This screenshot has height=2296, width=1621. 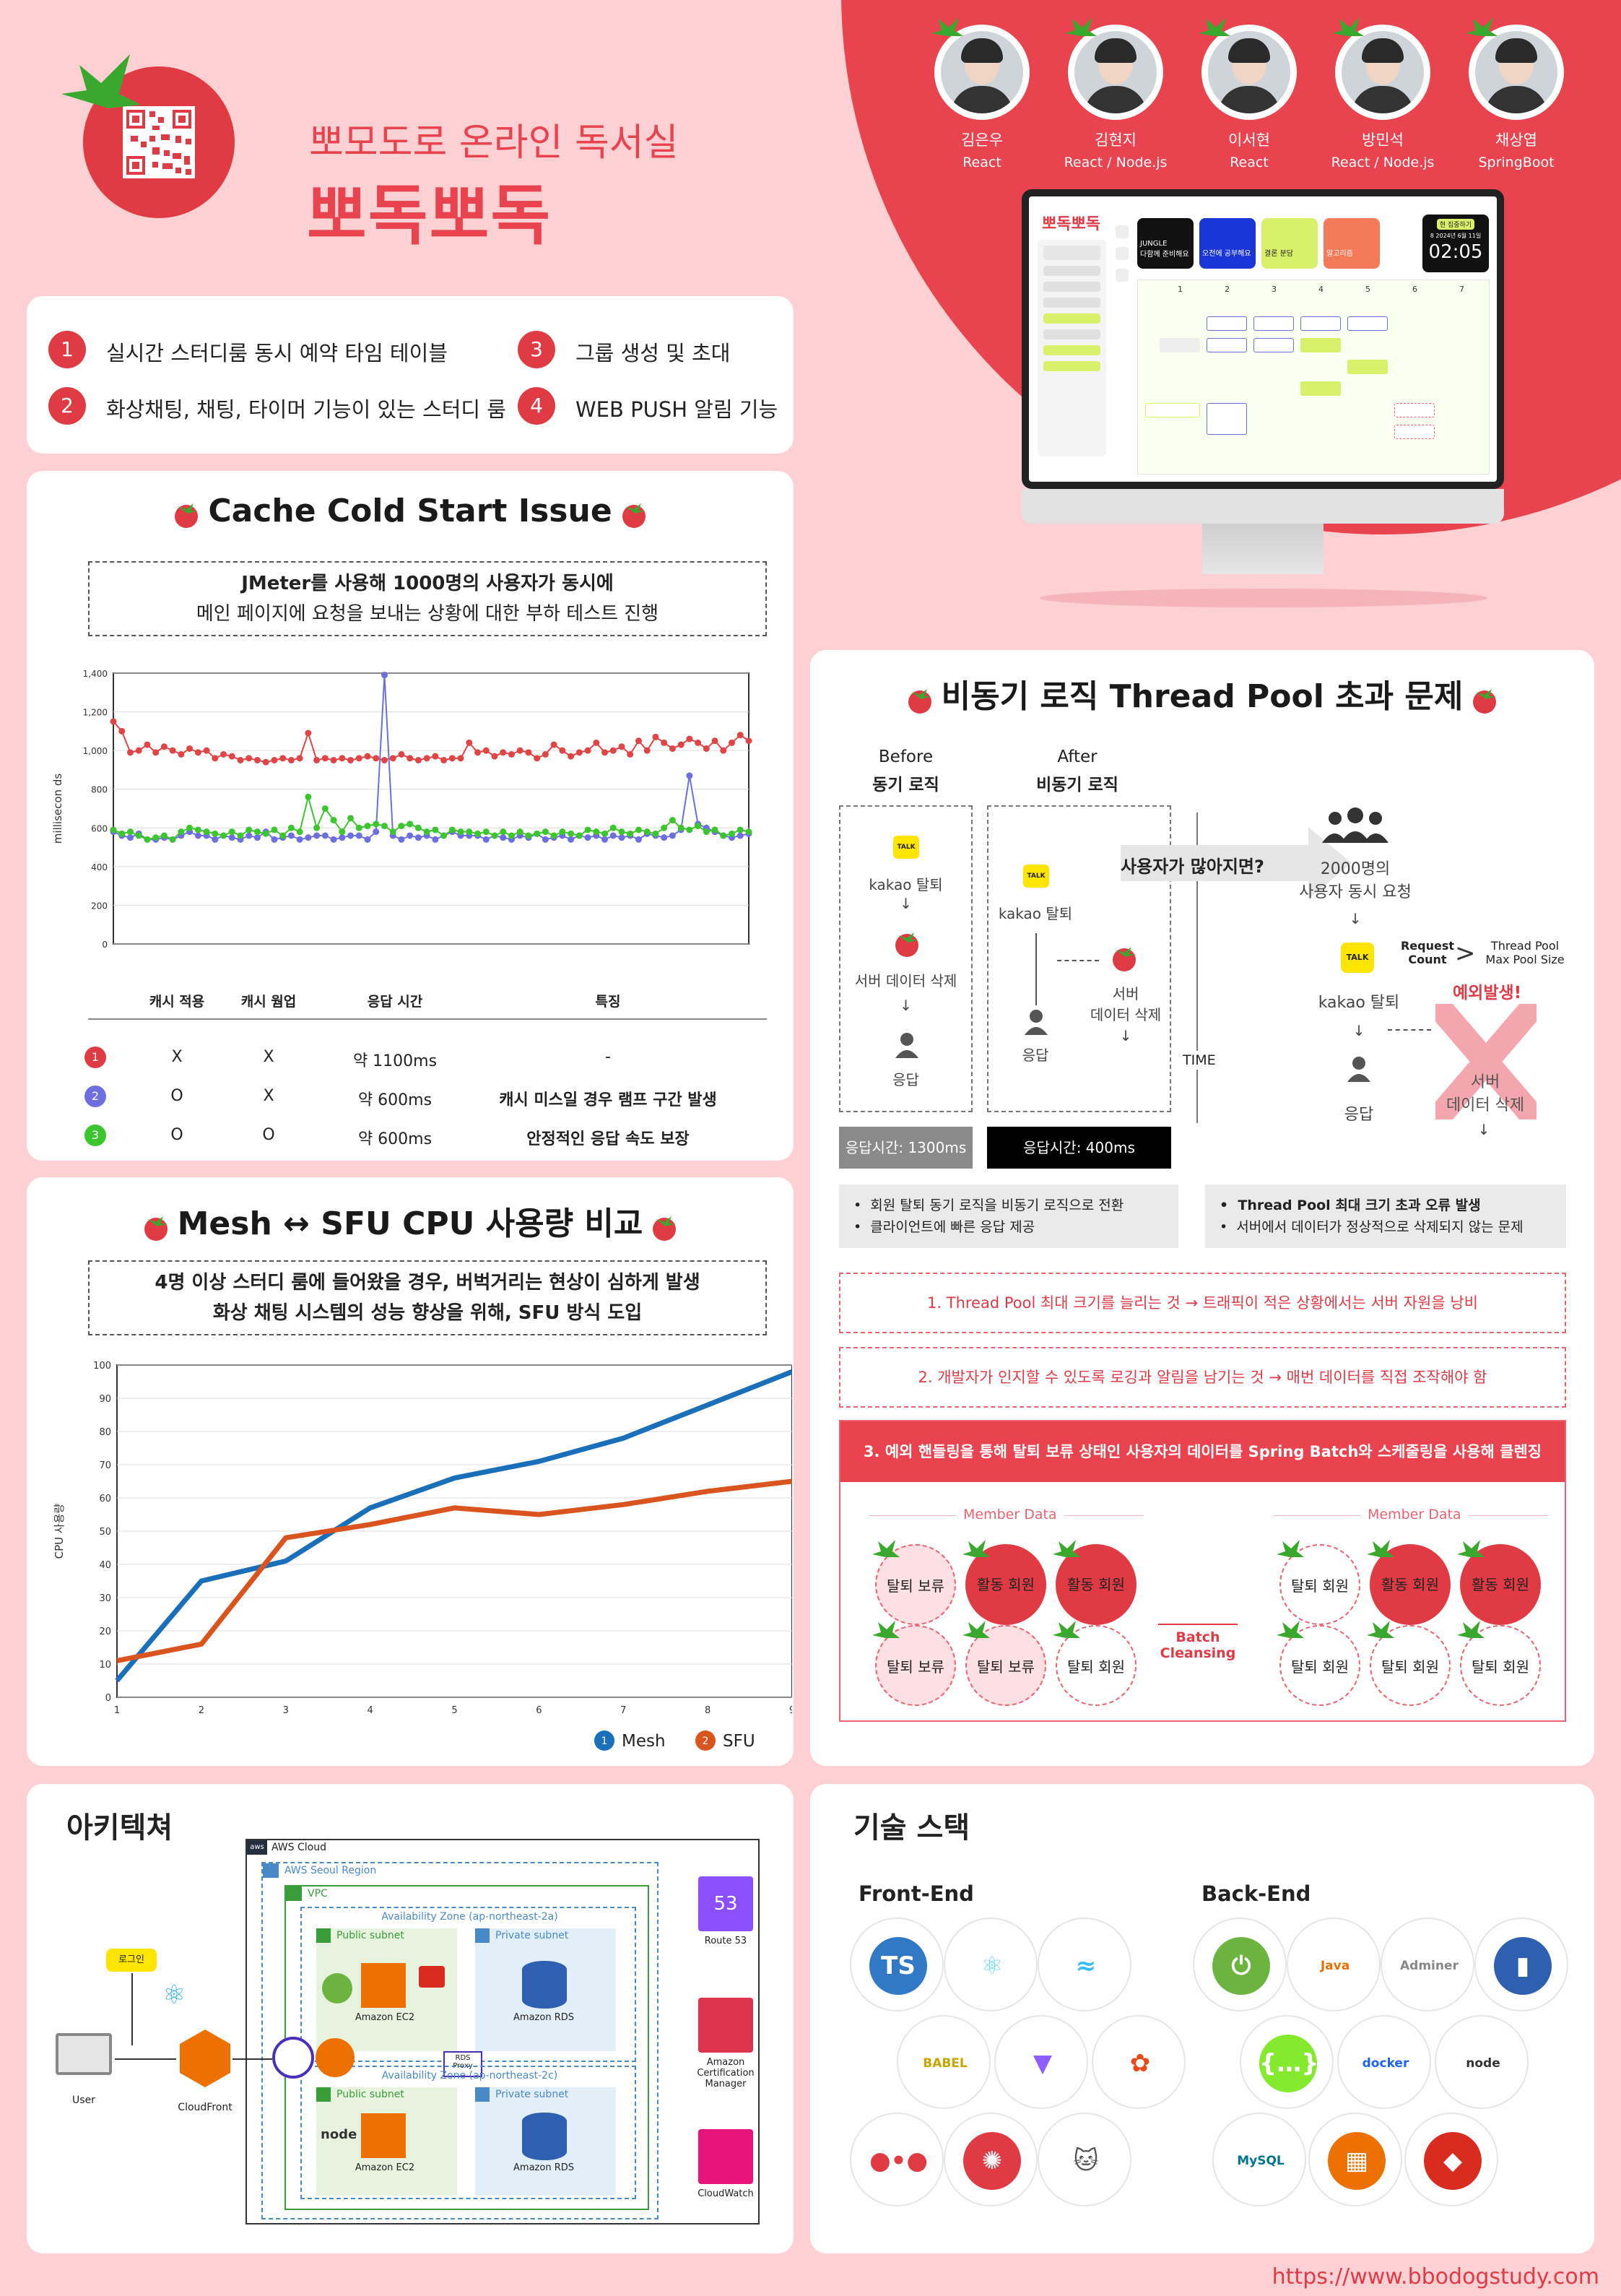 I want to click on rds-icon: ▮, so click(x=1521, y=1964).